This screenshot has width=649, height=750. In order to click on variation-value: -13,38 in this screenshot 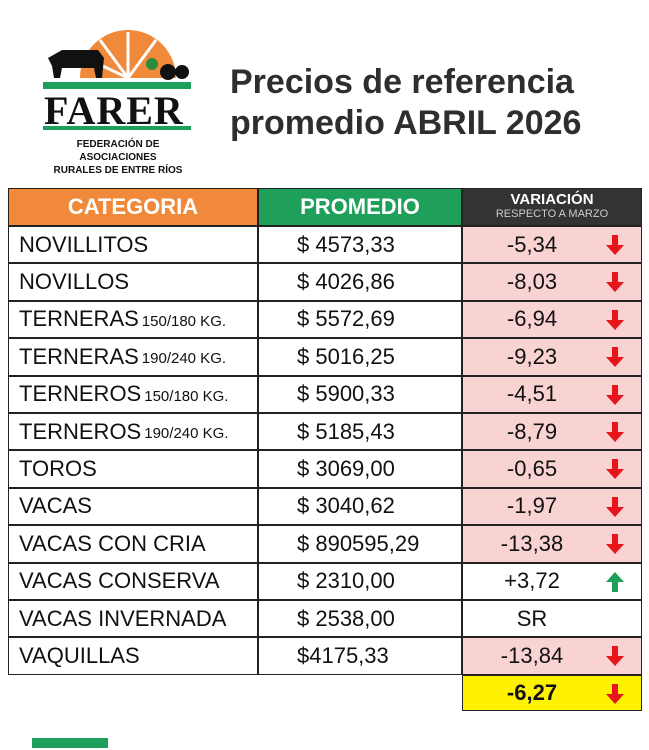, I will do `click(532, 543)`.